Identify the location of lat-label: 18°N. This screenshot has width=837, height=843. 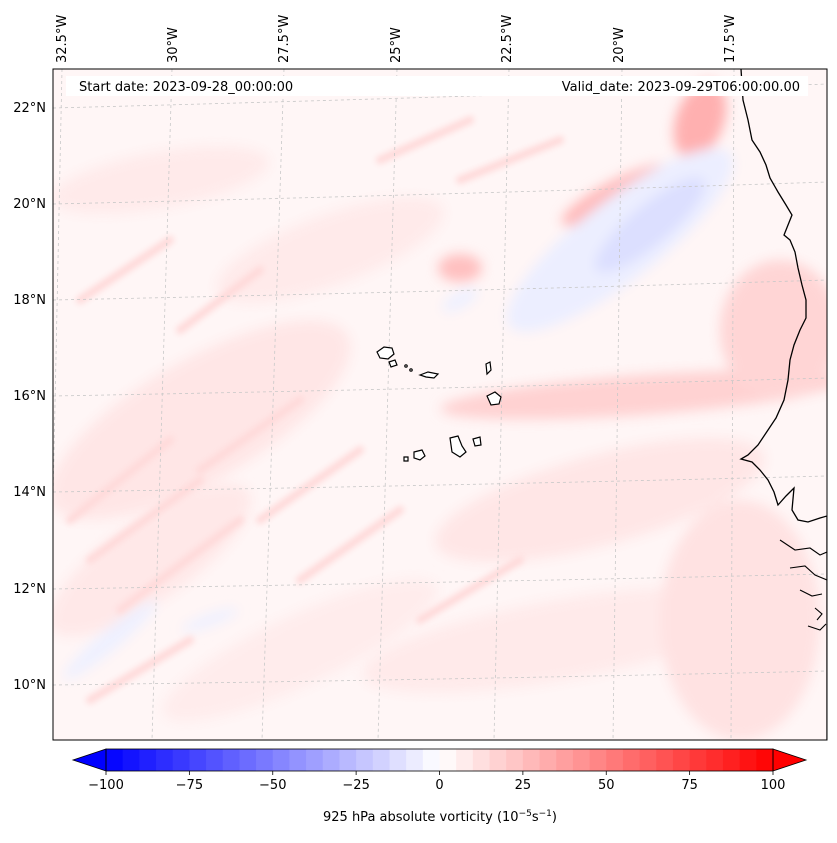
(29, 300).